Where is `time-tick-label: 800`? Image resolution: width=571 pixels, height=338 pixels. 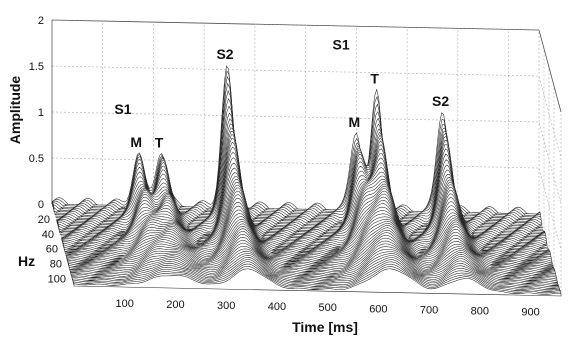 time-tick-label: 800 is located at coordinates (480, 311).